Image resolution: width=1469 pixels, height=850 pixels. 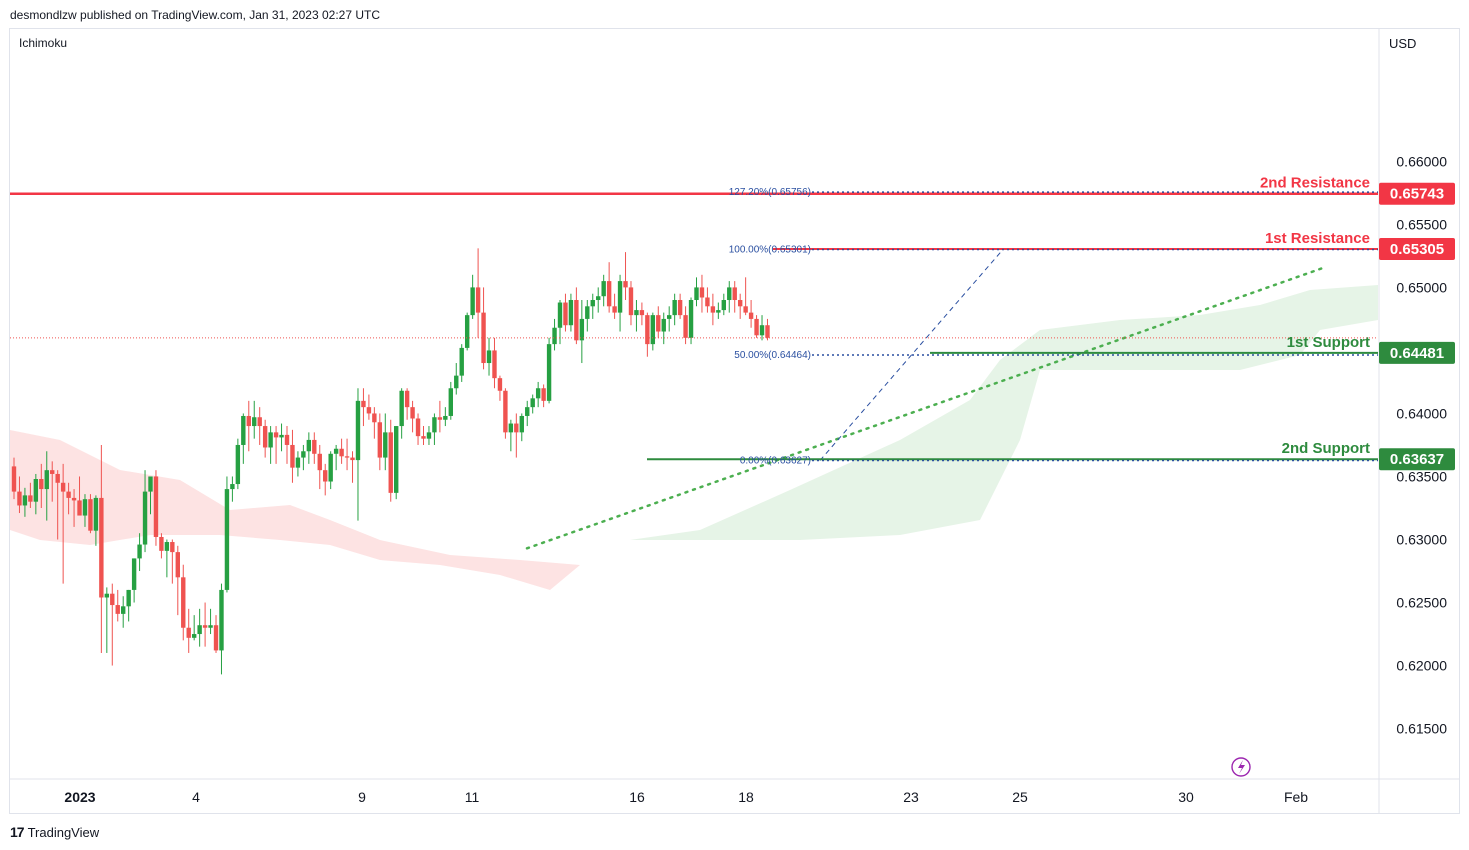 I want to click on level-label: 1st Resistance, so click(x=1317, y=238).